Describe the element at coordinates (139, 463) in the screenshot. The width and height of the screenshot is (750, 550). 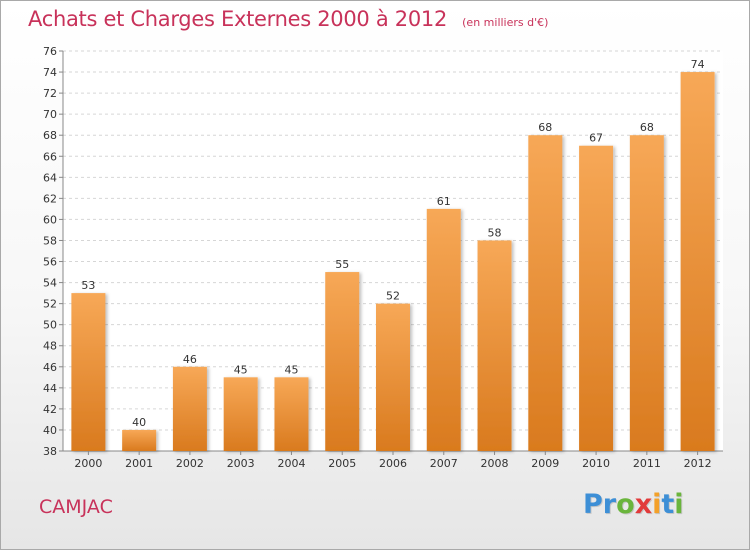
I see `x-tick-label-2001: 2001` at that location.